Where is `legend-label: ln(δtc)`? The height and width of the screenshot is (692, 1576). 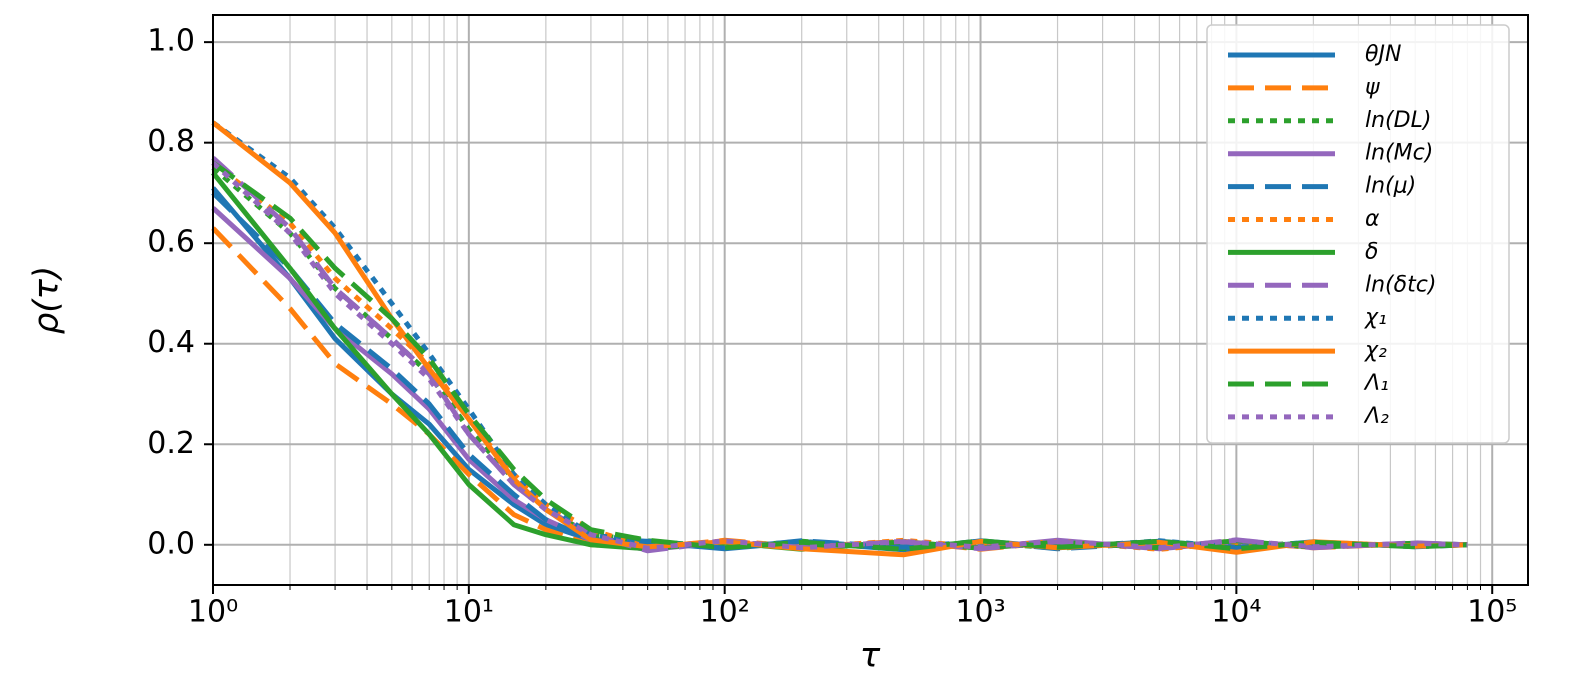
legend-label: ln(δtc) is located at coordinates (1400, 284).